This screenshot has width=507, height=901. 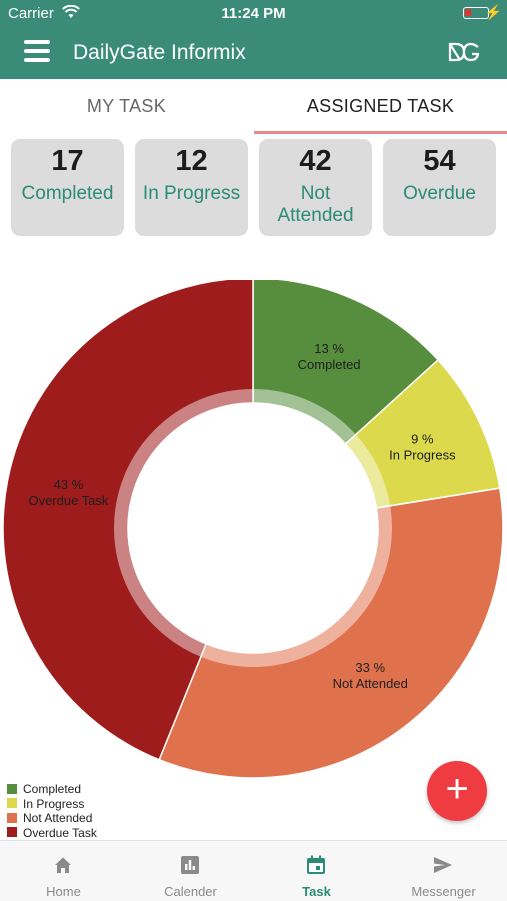 I want to click on nav-task: Task, so click(x=316, y=871).